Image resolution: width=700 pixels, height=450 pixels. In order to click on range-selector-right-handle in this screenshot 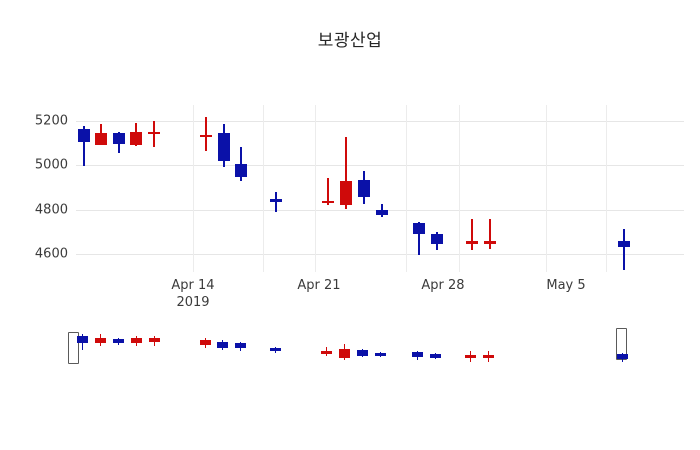, I will do `click(621, 344)`.